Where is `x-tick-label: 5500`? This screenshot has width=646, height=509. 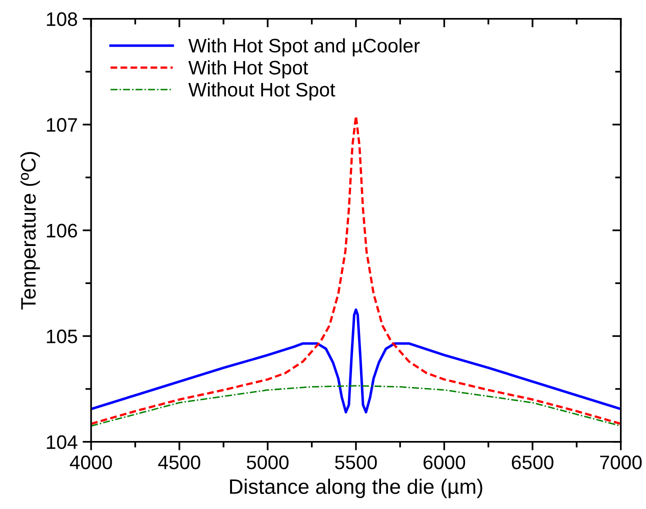
x-tick-label: 5500 is located at coordinates (356, 463).